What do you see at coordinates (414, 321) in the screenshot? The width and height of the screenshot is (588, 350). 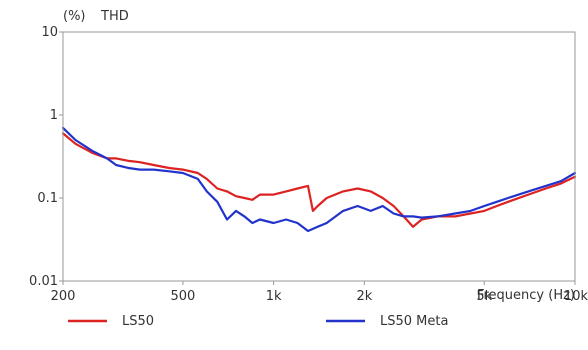 I see `legend-label-2: LS50 Meta` at bounding box center [414, 321].